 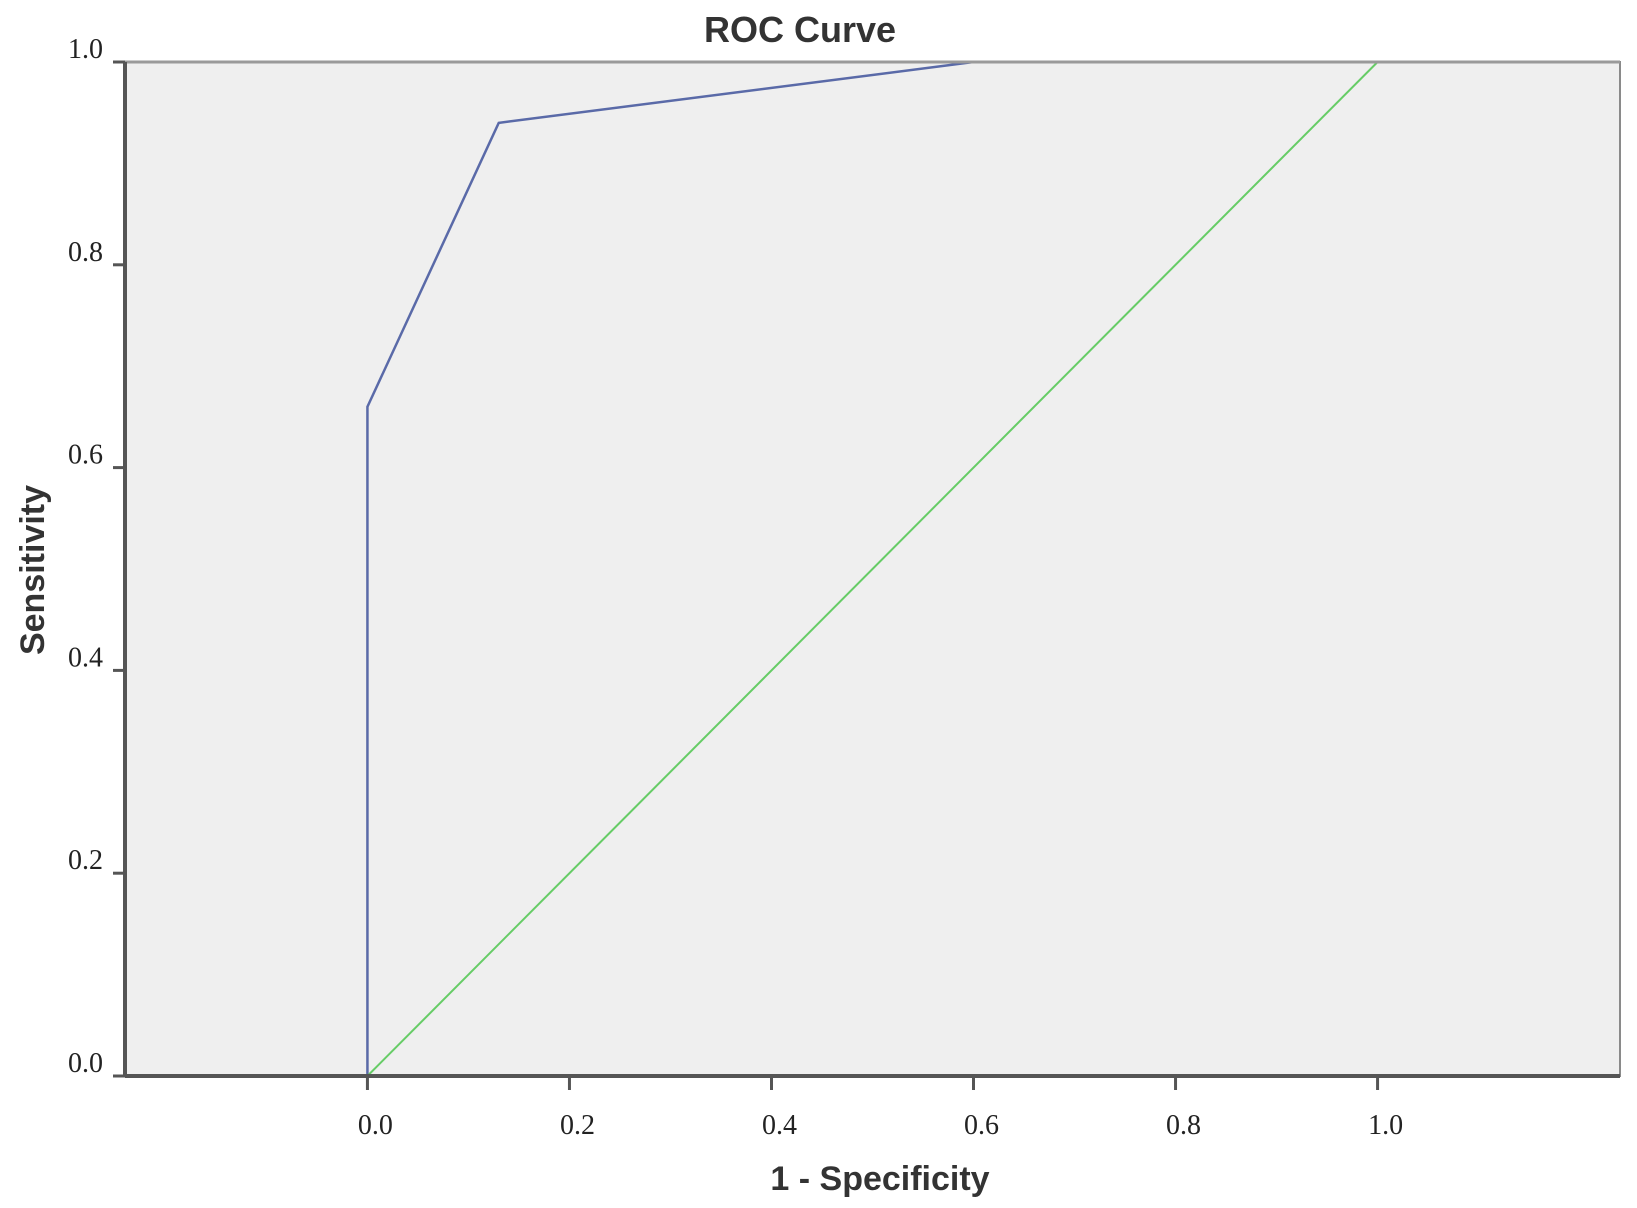 I want to click on x-tick-label: 0.8, so click(x=1183, y=1125).